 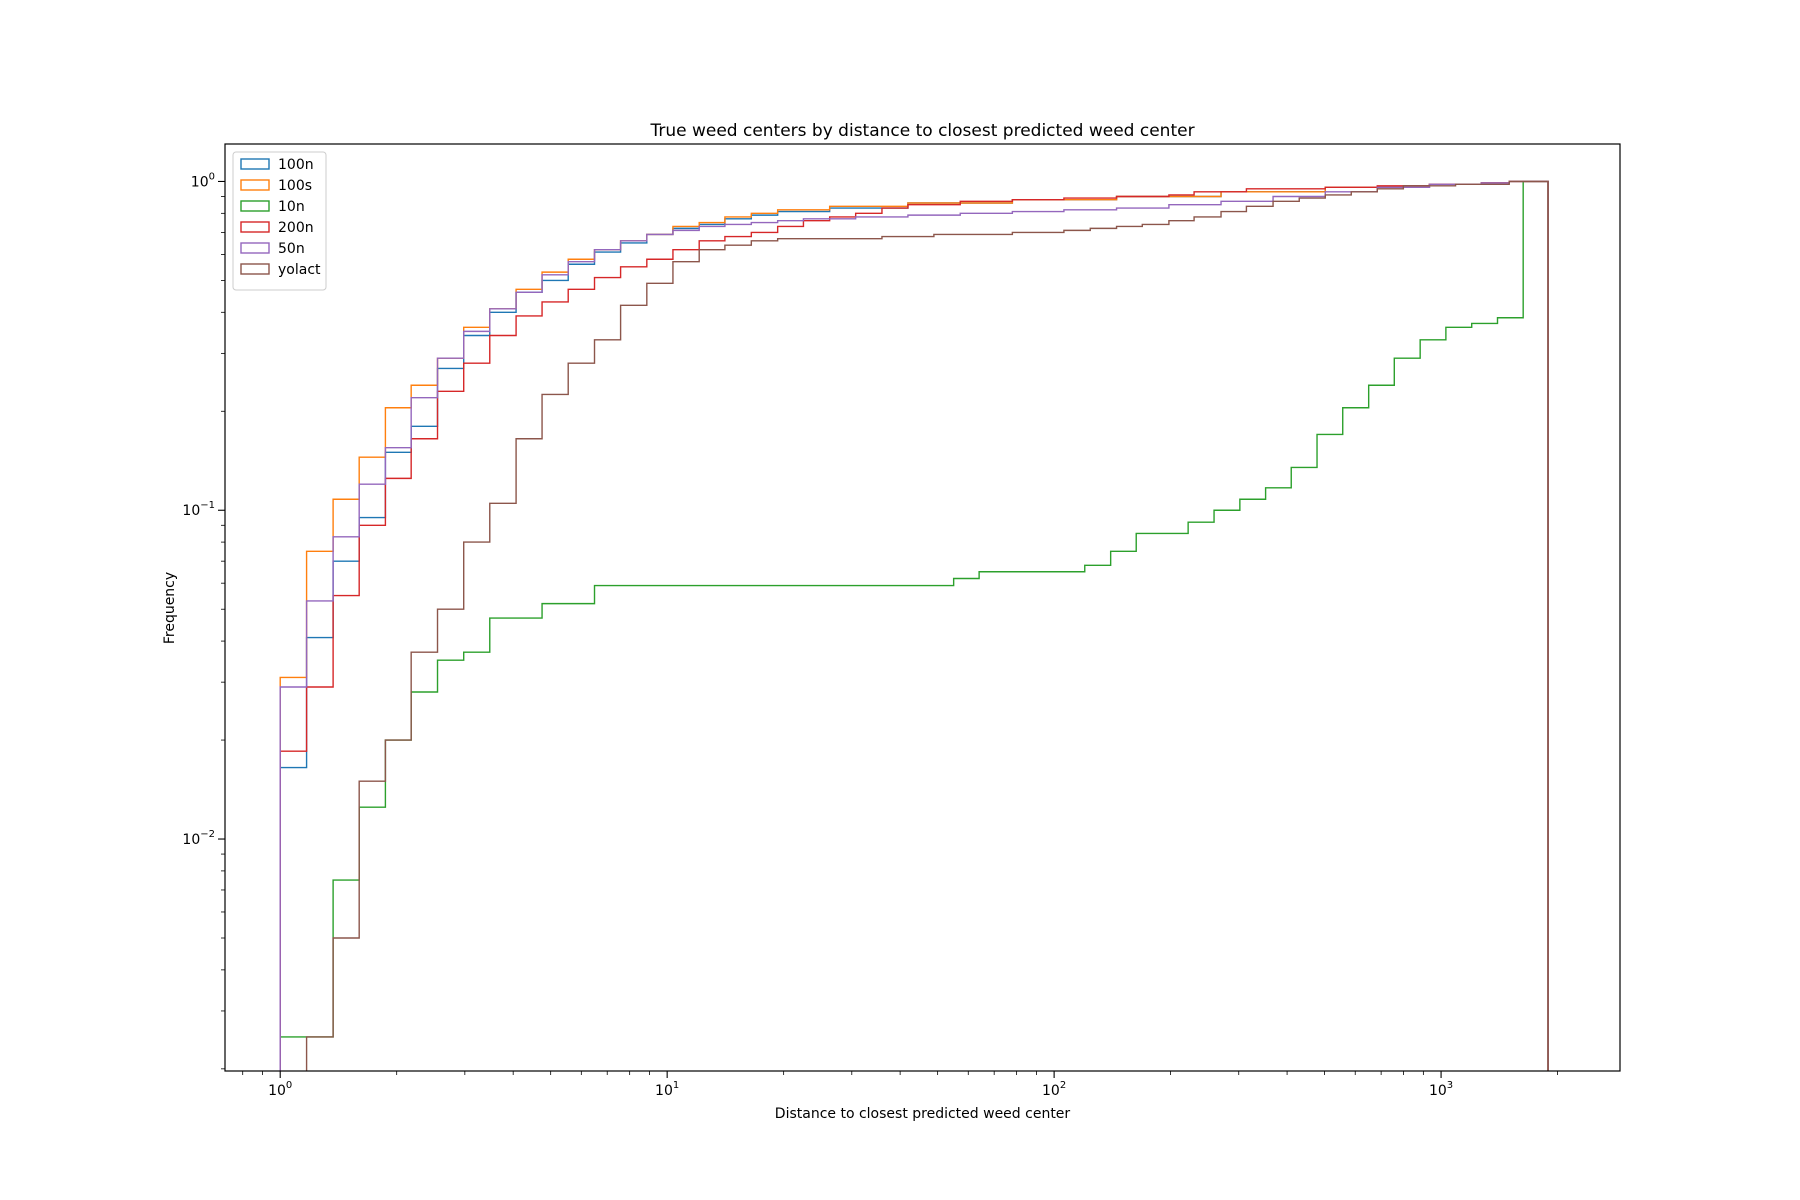 What do you see at coordinates (255, 164) in the screenshot?
I see `legend-swatch-100n` at bounding box center [255, 164].